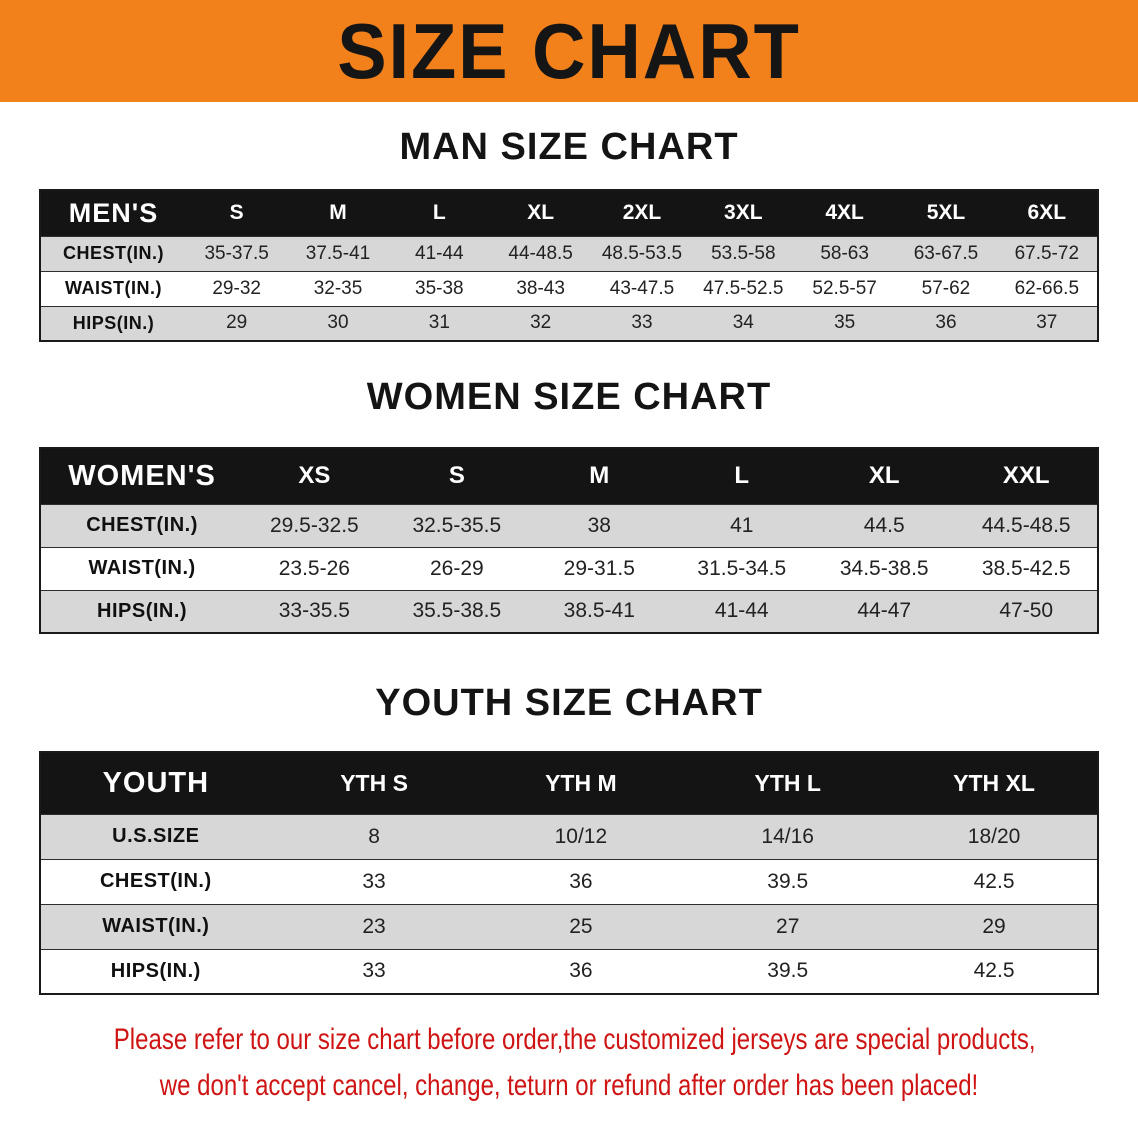 The width and height of the screenshot is (1138, 1132). I want to click on size-column-header: YTH M, so click(581, 782).